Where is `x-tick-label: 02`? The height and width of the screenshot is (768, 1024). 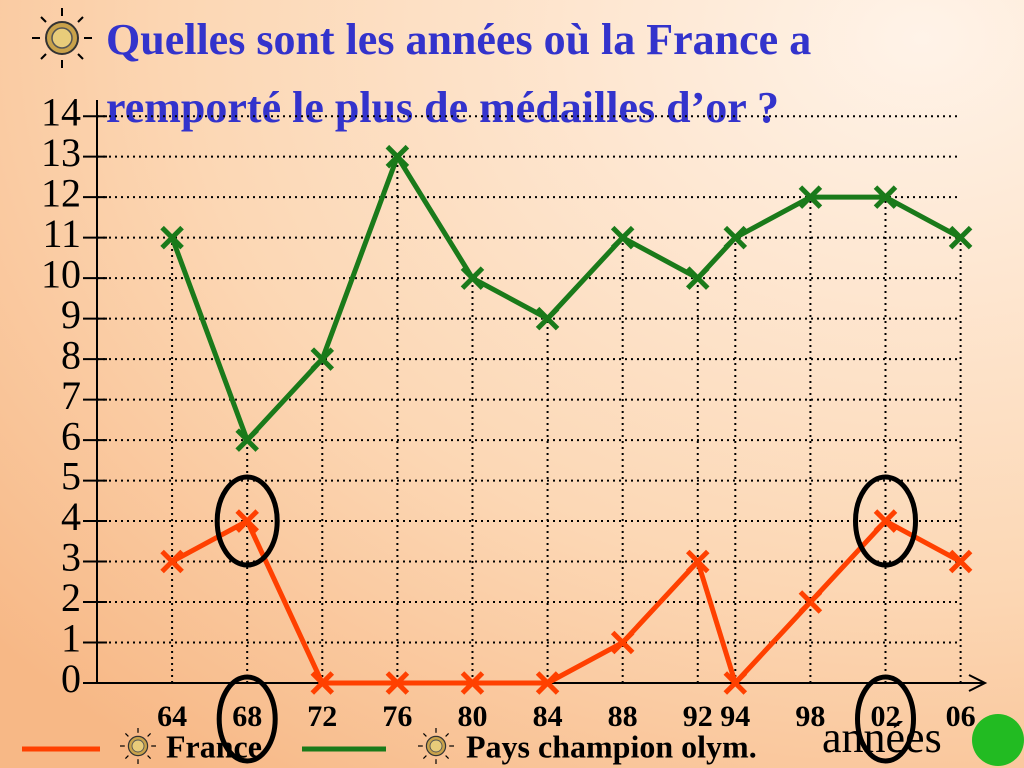 x-tick-label: 02 is located at coordinates (885, 716).